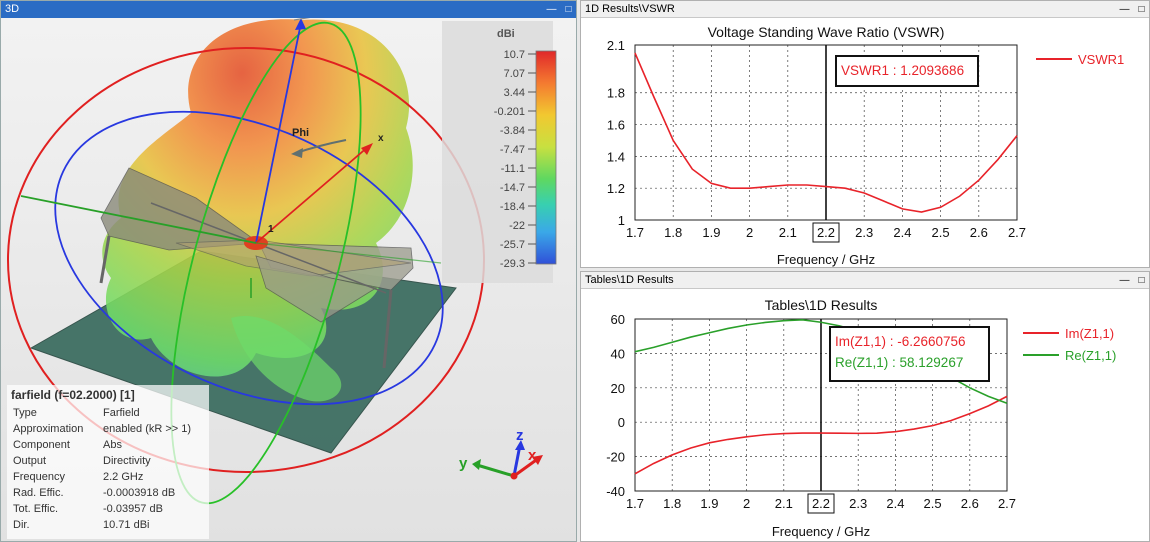 This screenshot has width=1150, height=542. I want to click on info-row: Dir. 10.71 dBi, so click(108, 525).